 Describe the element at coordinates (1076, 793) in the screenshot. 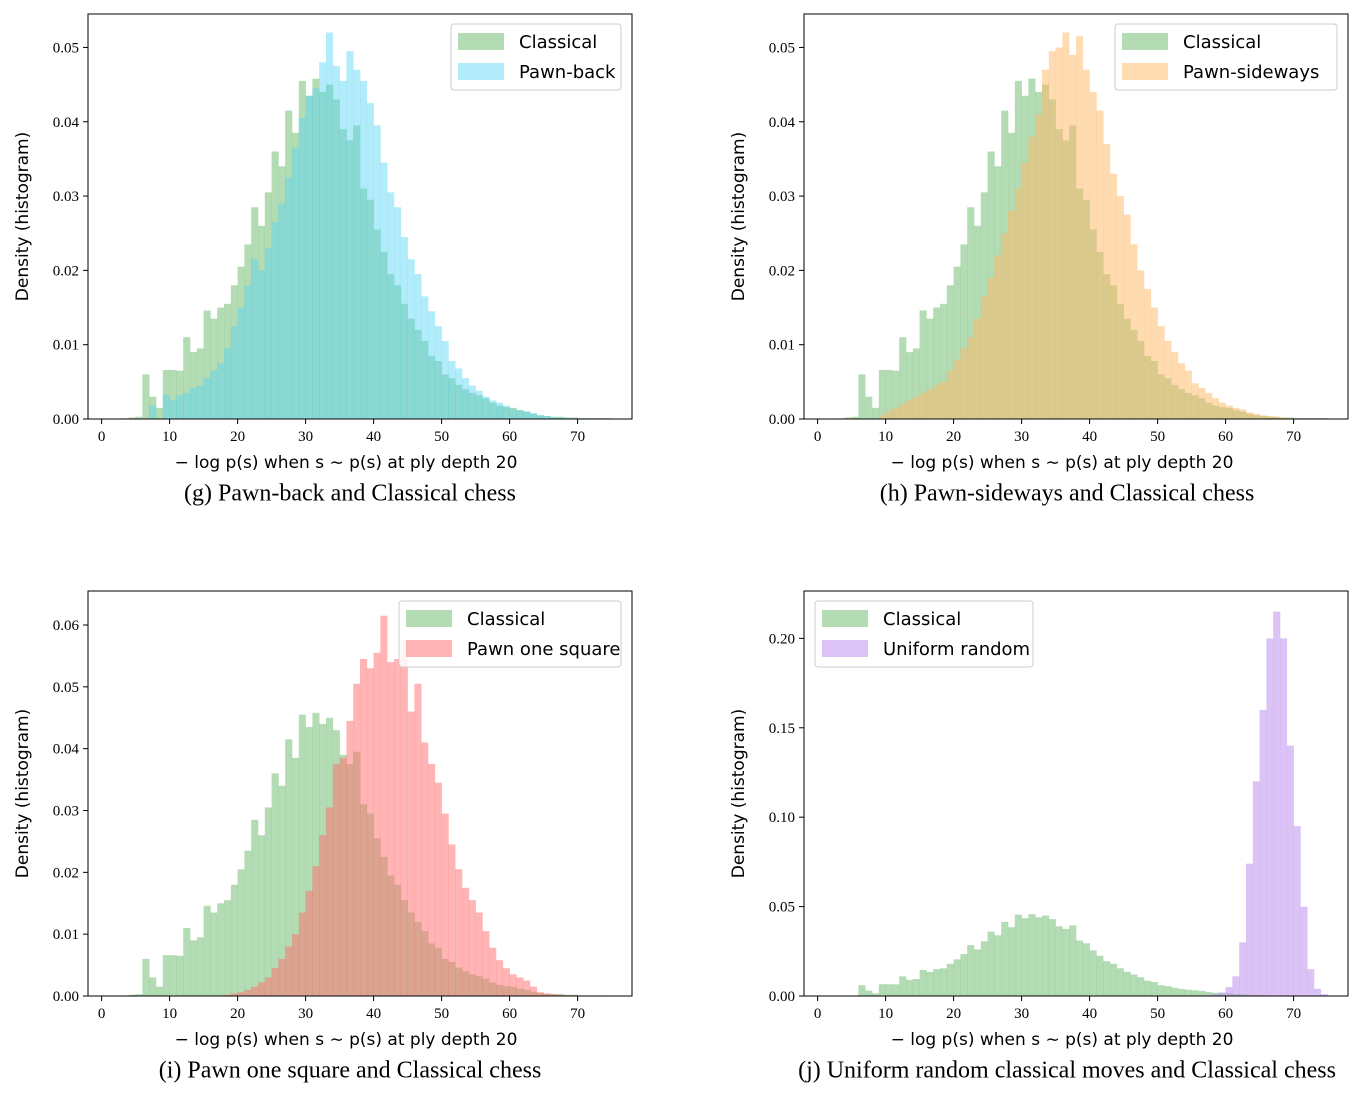

I see `plot-frame` at that location.